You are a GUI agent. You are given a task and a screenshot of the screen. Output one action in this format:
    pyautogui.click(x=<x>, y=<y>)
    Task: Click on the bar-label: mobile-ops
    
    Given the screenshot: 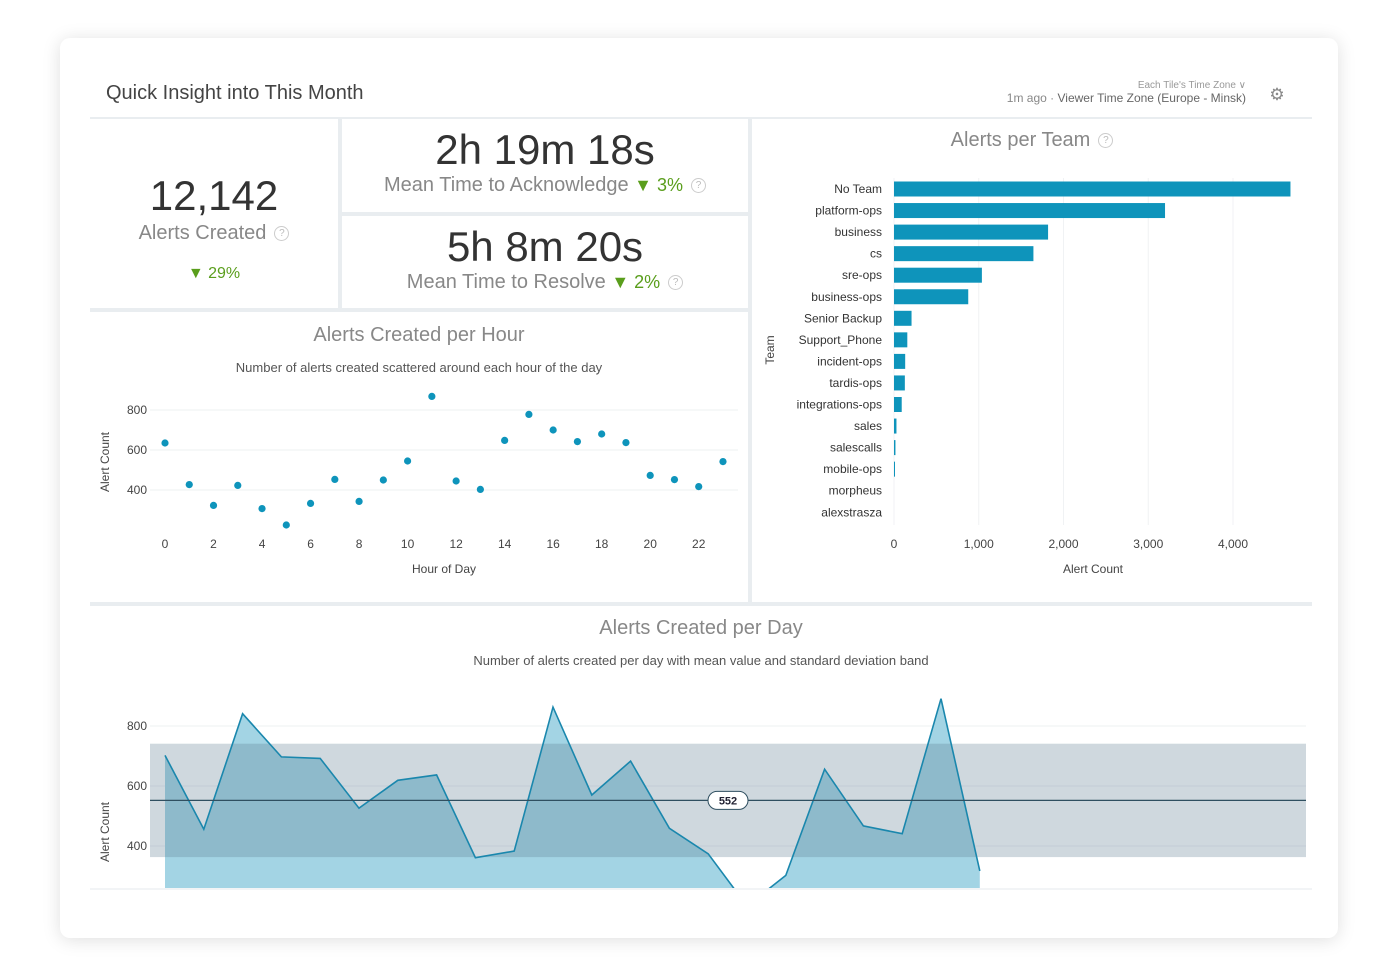 What is the action you would take?
    pyautogui.click(x=852, y=469)
    